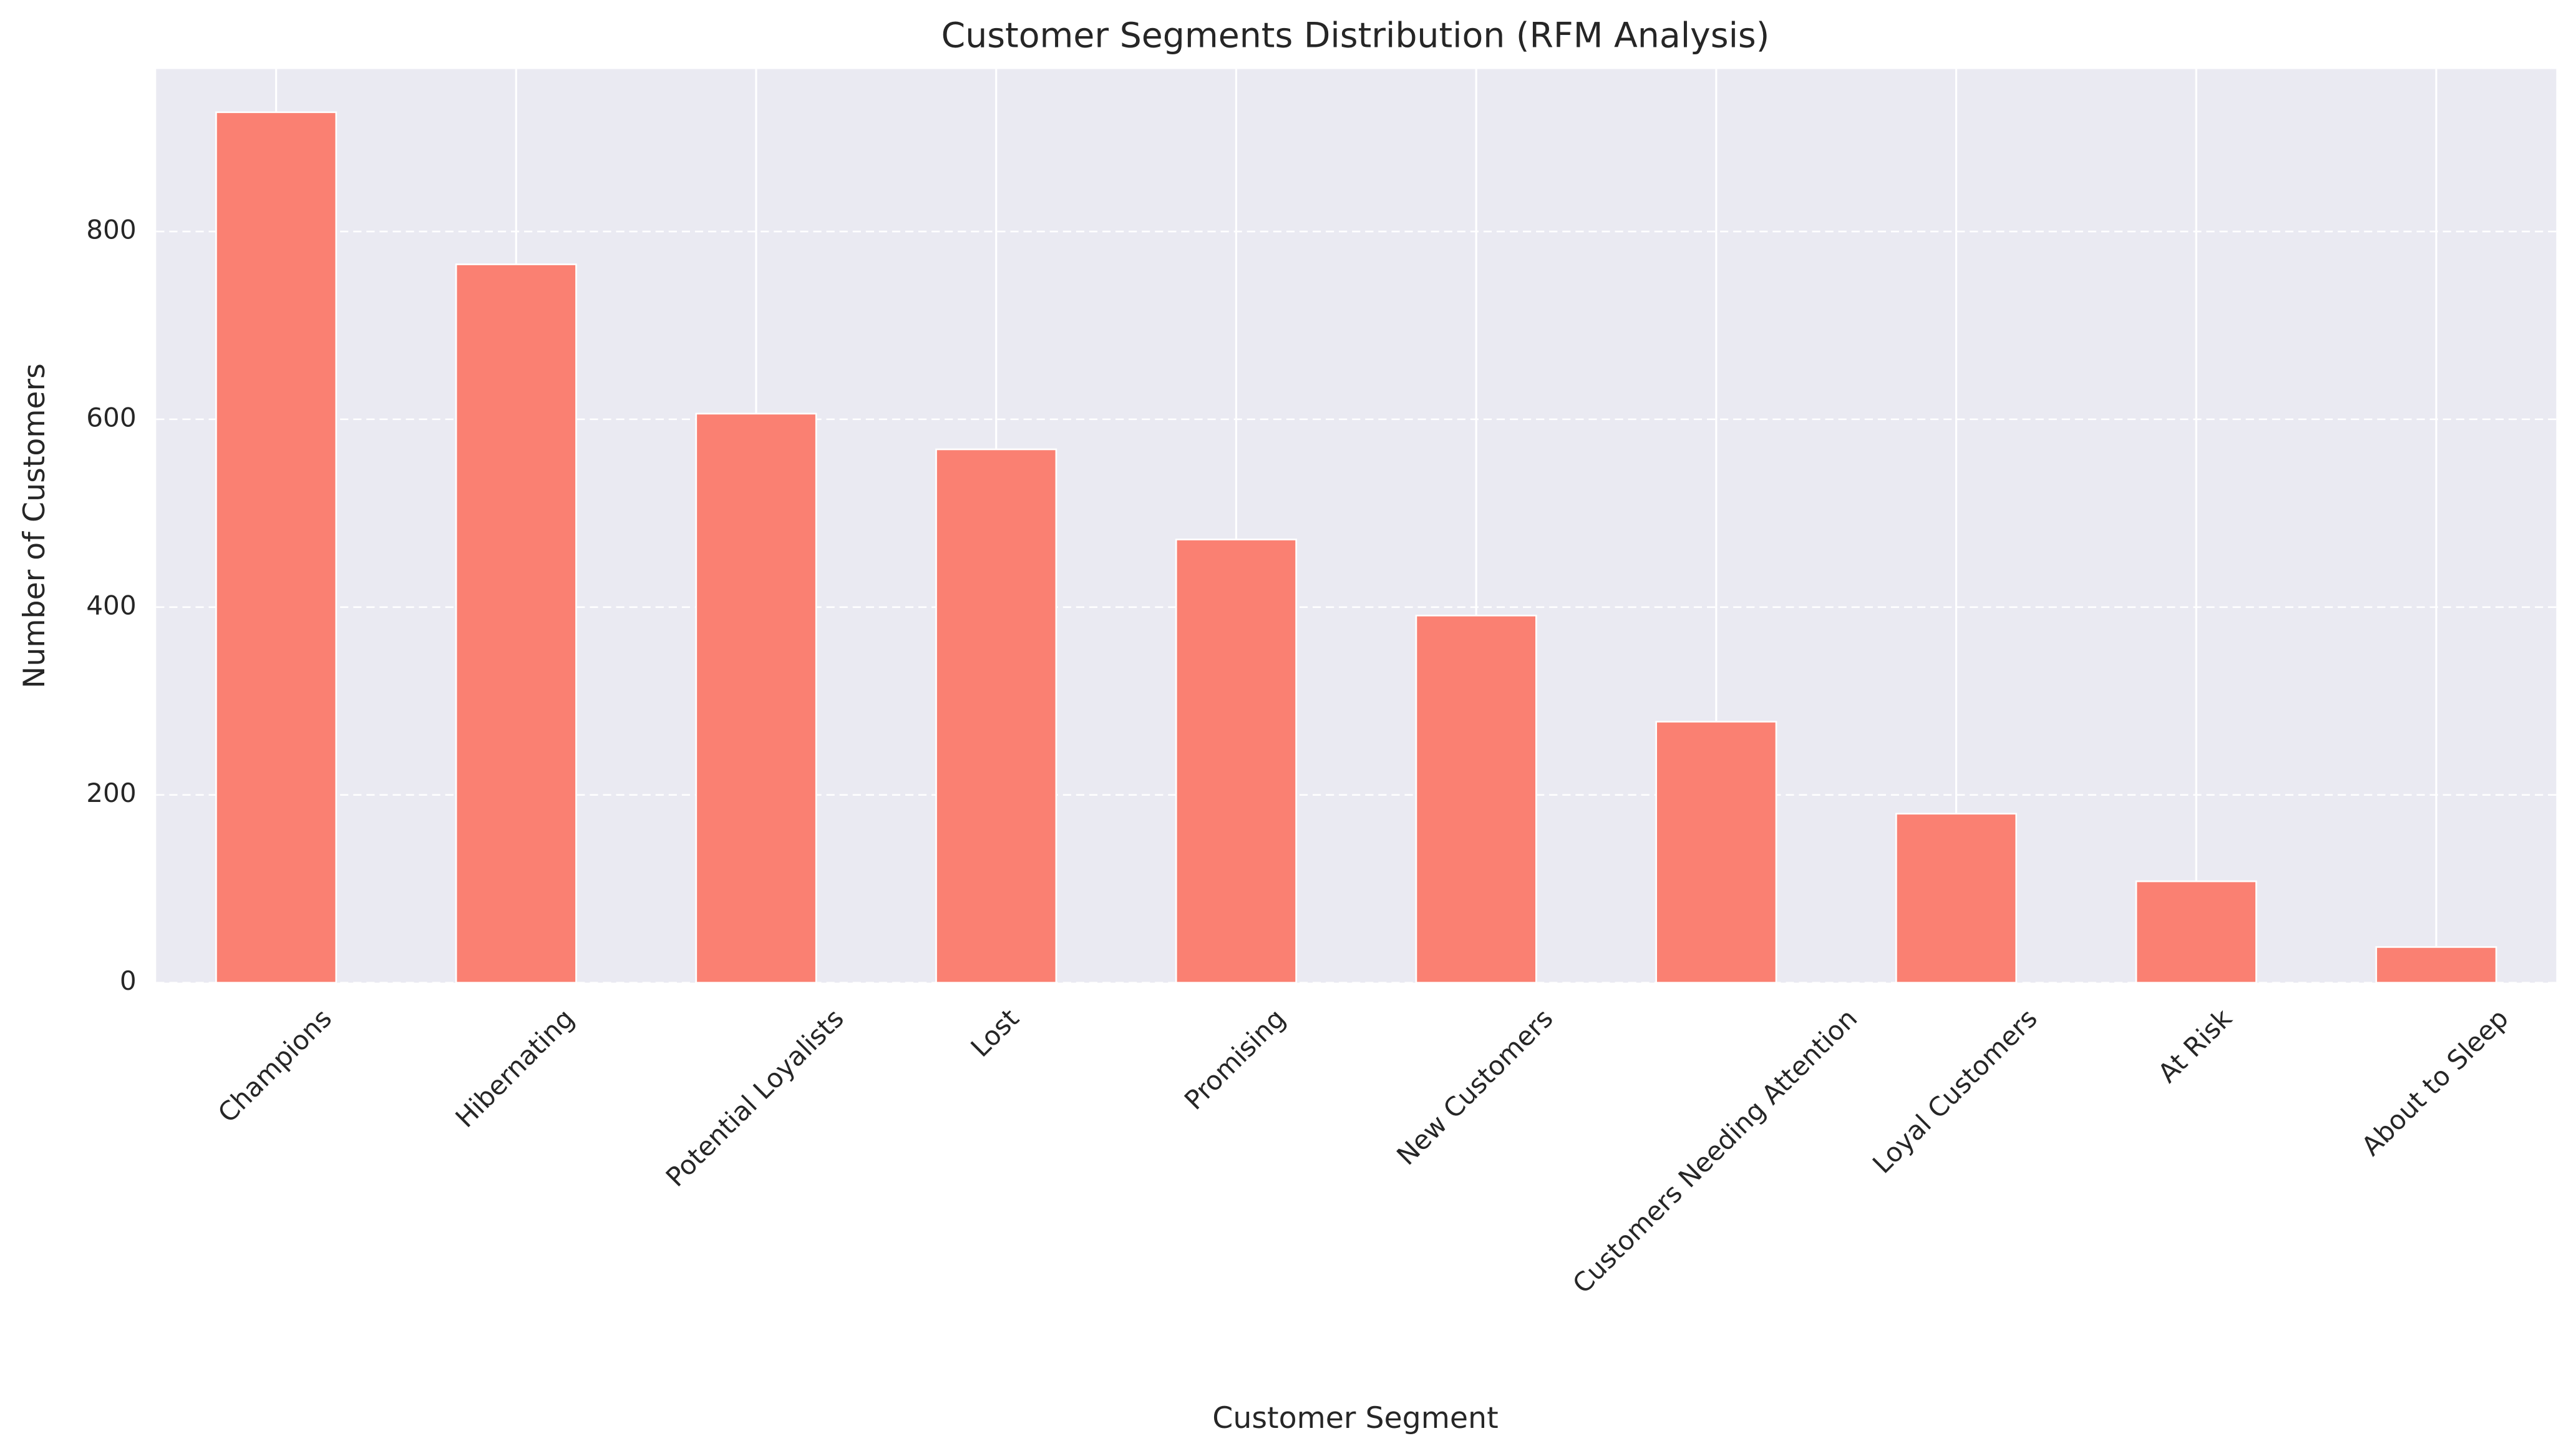 Image resolution: width=2576 pixels, height=1456 pixels. What do you see at coordinates (995, 1033) in the screenshot?
I see `x-tick-label: Lost` at bounding box center [995, 1033].